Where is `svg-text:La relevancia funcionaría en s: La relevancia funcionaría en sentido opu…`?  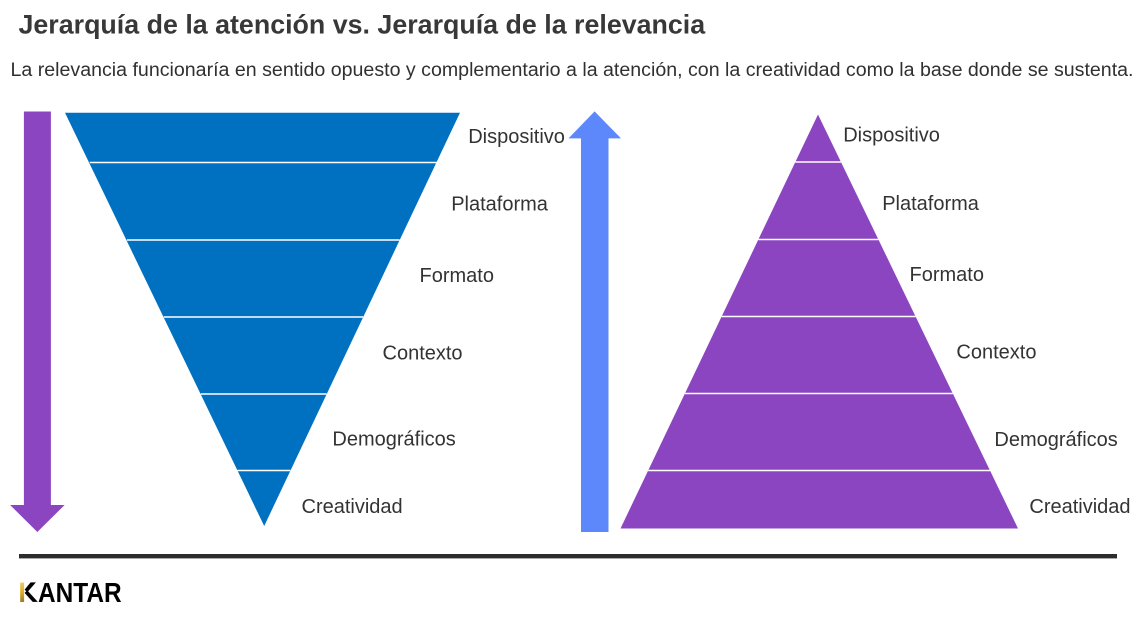
svg-text:La relevancia funcionaría en s: La relevancia funcionaría en sentido opu… is located at coordinates (572, 70).